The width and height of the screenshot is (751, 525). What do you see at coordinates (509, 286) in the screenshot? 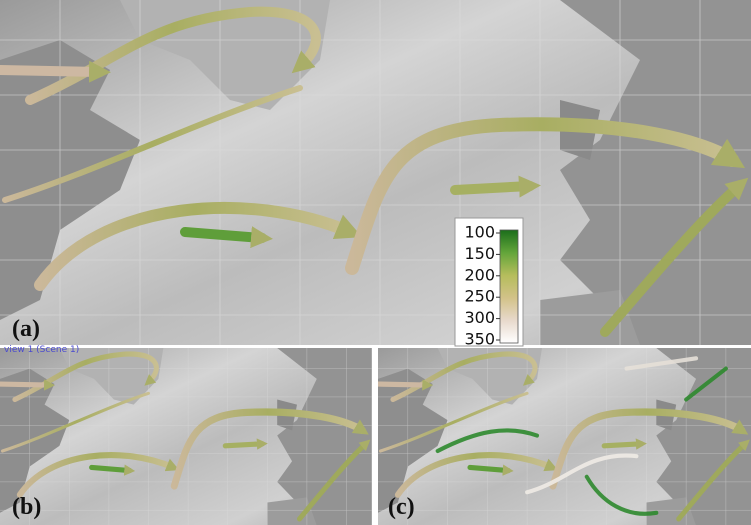
I see `colorbar-bar` at bounding box center [509, 286].